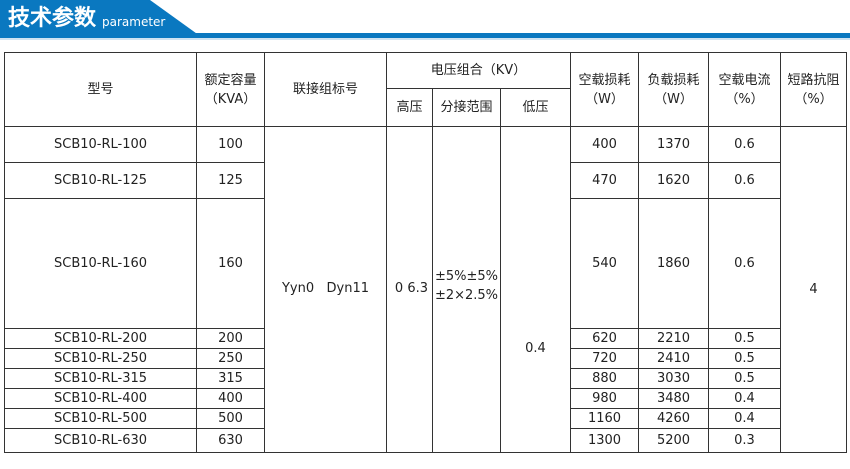  I want to click on model-cell: SCB10-RL-630, so click(100, 440).